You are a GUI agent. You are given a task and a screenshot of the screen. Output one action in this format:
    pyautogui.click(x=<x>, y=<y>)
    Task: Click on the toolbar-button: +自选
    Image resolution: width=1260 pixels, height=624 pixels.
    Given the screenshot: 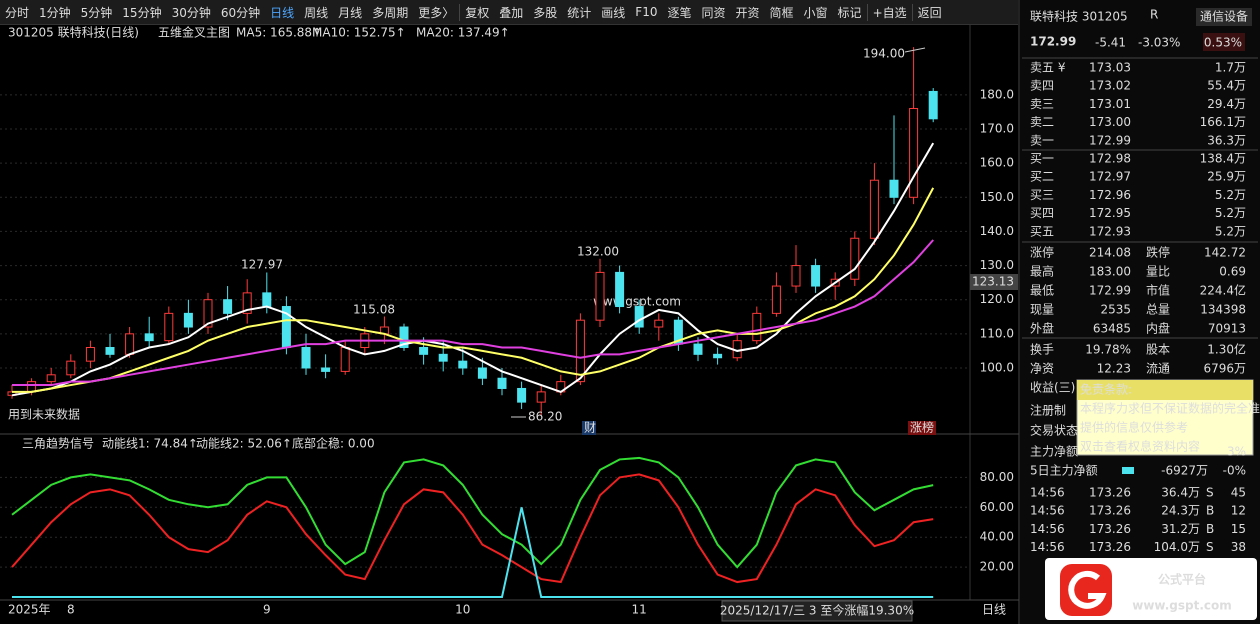 What is the action you would take?
    pyautogui.click(x=889, y=12)
    